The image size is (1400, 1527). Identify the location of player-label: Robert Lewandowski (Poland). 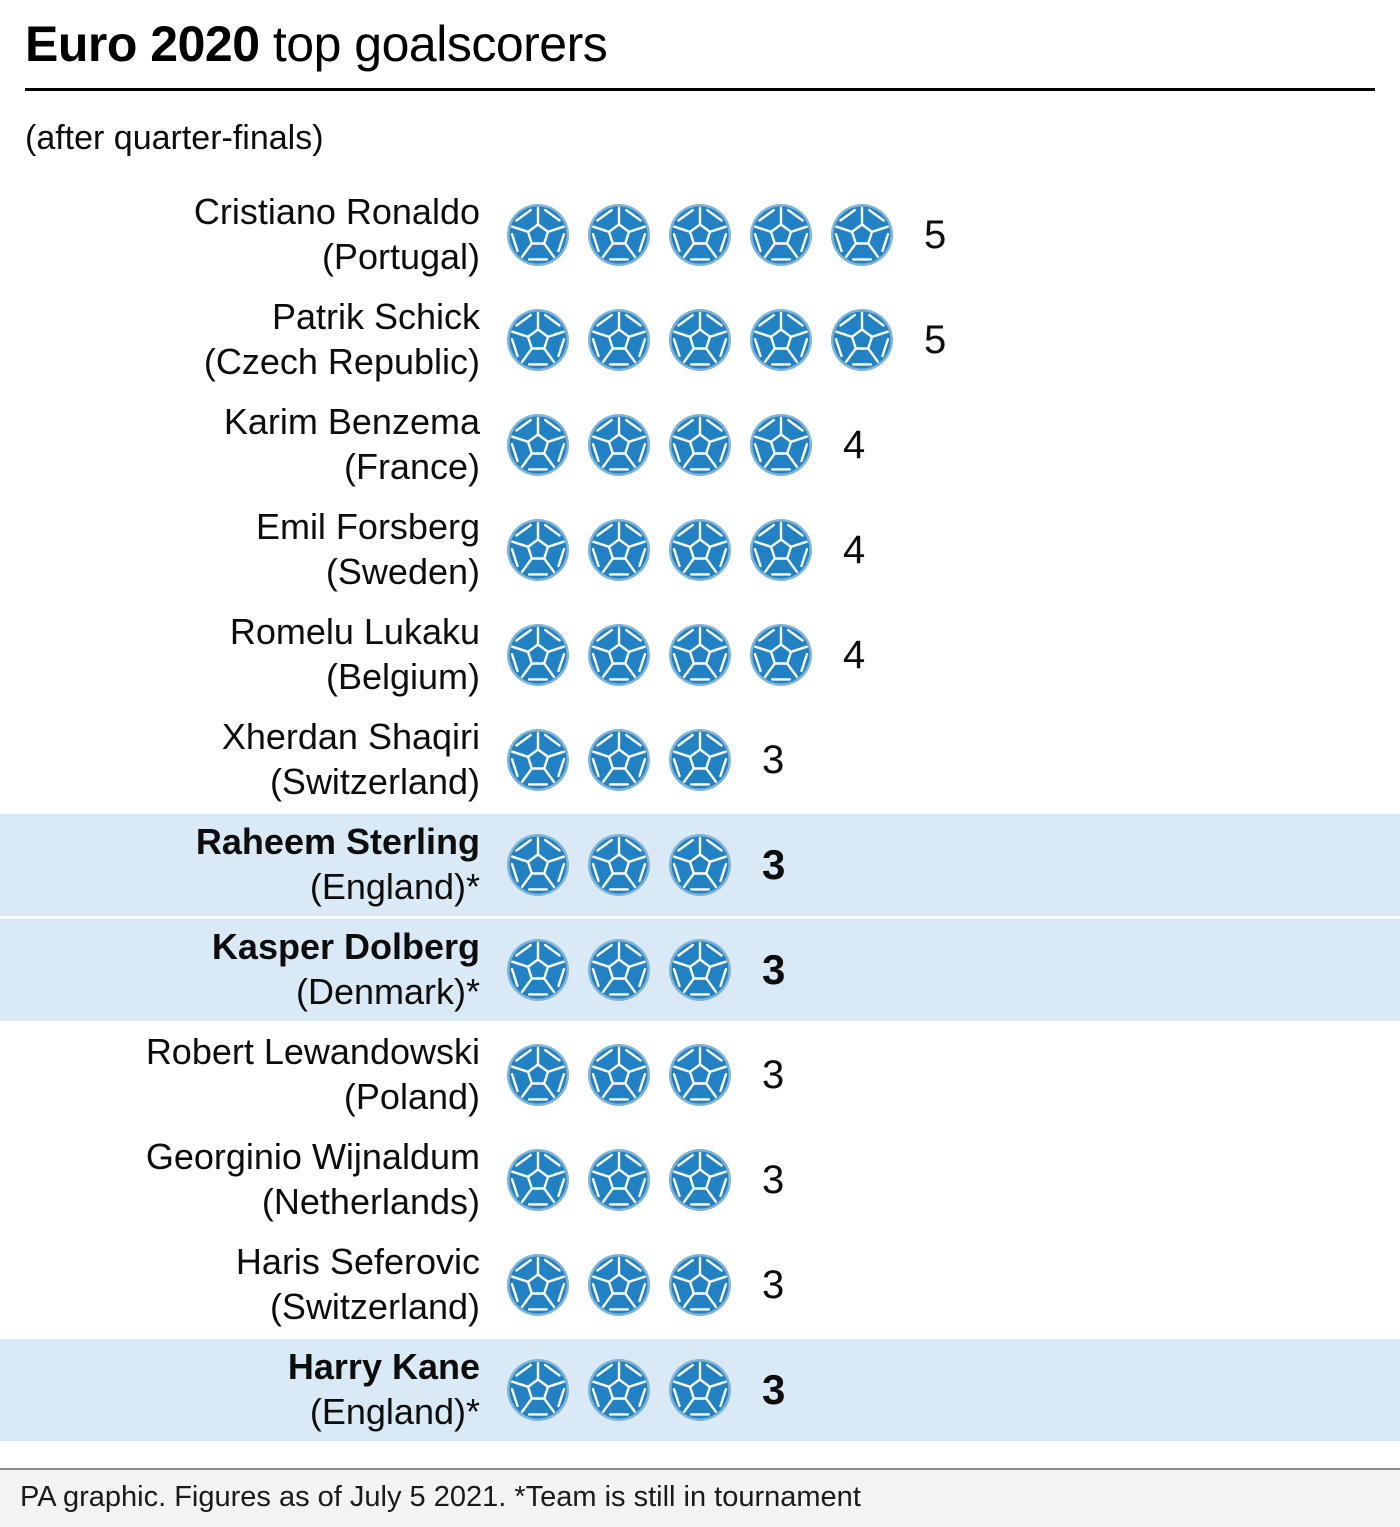
(240, 1074).